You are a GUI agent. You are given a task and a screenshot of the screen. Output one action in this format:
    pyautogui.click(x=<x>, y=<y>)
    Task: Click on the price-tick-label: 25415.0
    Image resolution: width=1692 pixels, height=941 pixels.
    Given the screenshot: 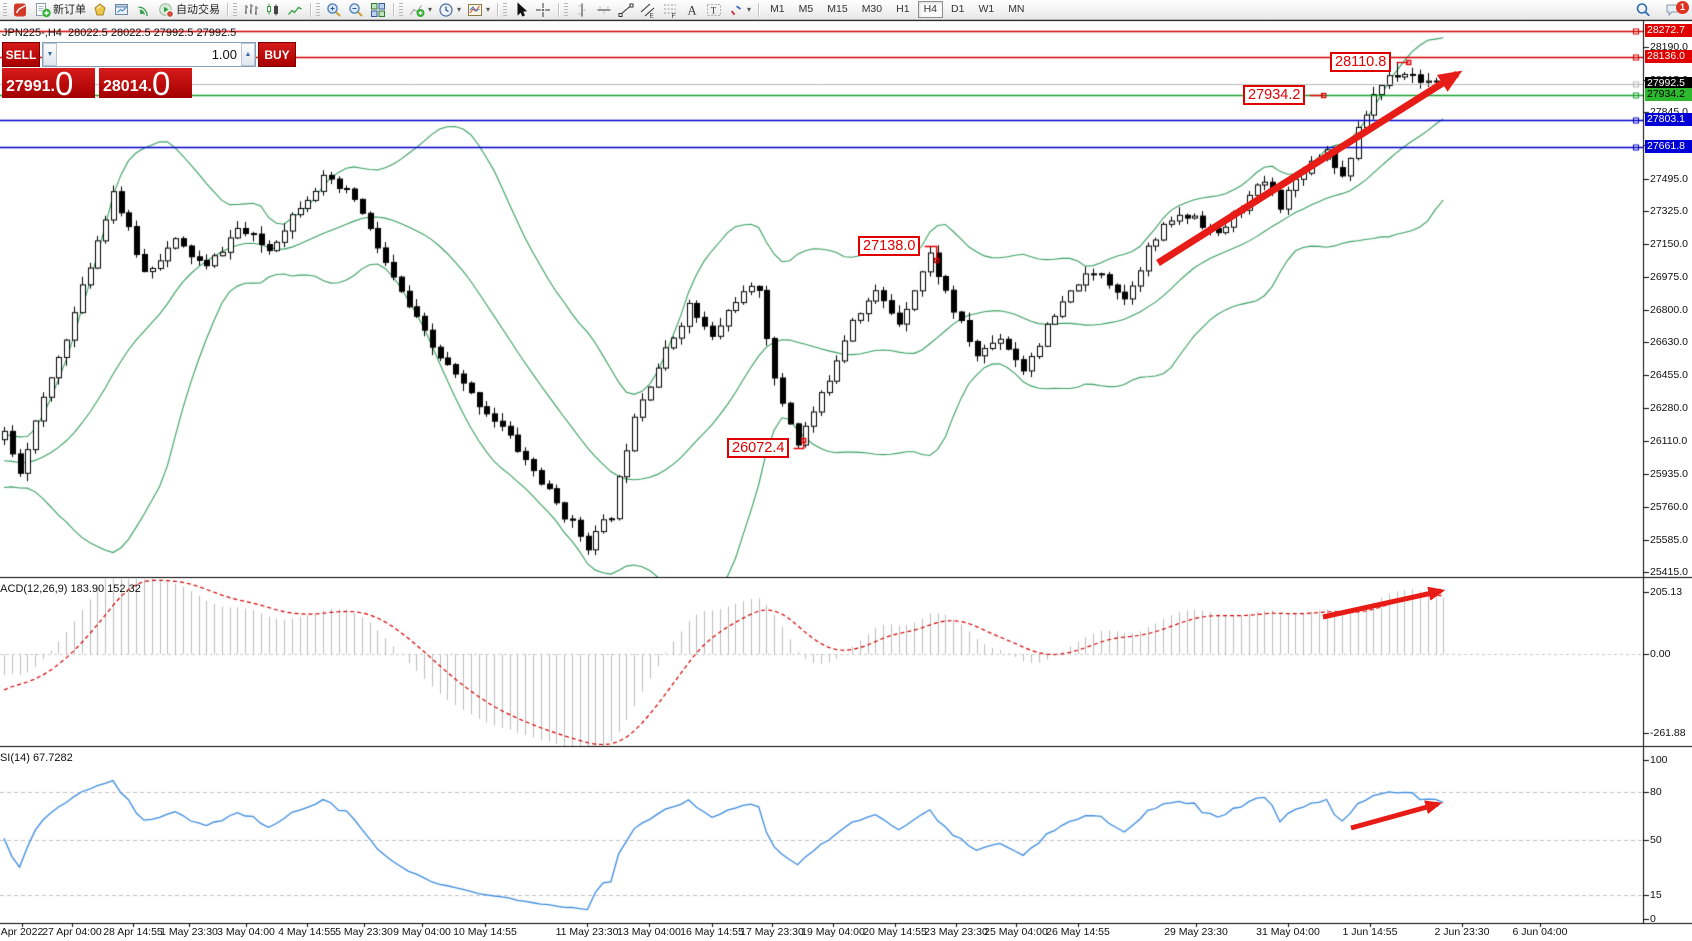 What is the action you would take?
    pyautogui.click(x=1669, y=572)
    